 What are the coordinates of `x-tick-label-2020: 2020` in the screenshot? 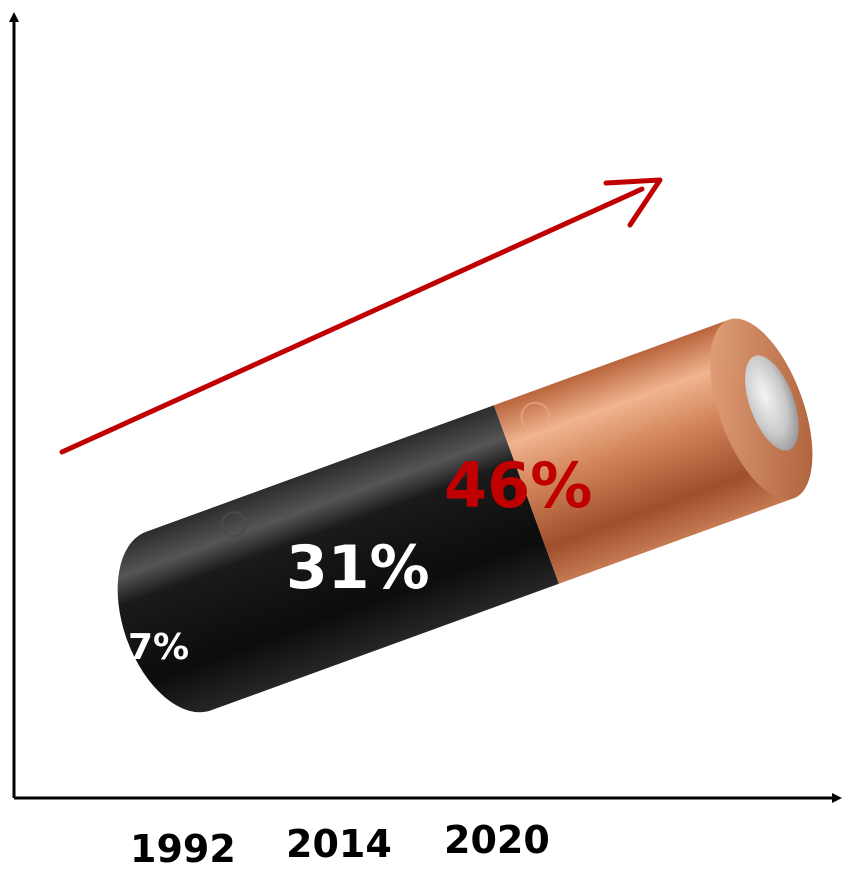 It's located at (497, 840).